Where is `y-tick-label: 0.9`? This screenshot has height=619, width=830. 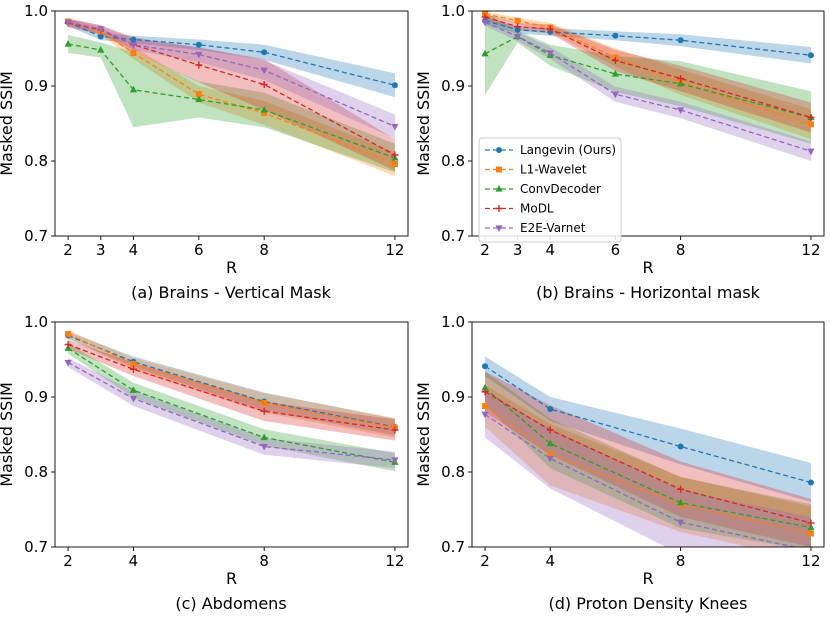 y-tick-label: 0.9 is located at coordinates (453, 397).